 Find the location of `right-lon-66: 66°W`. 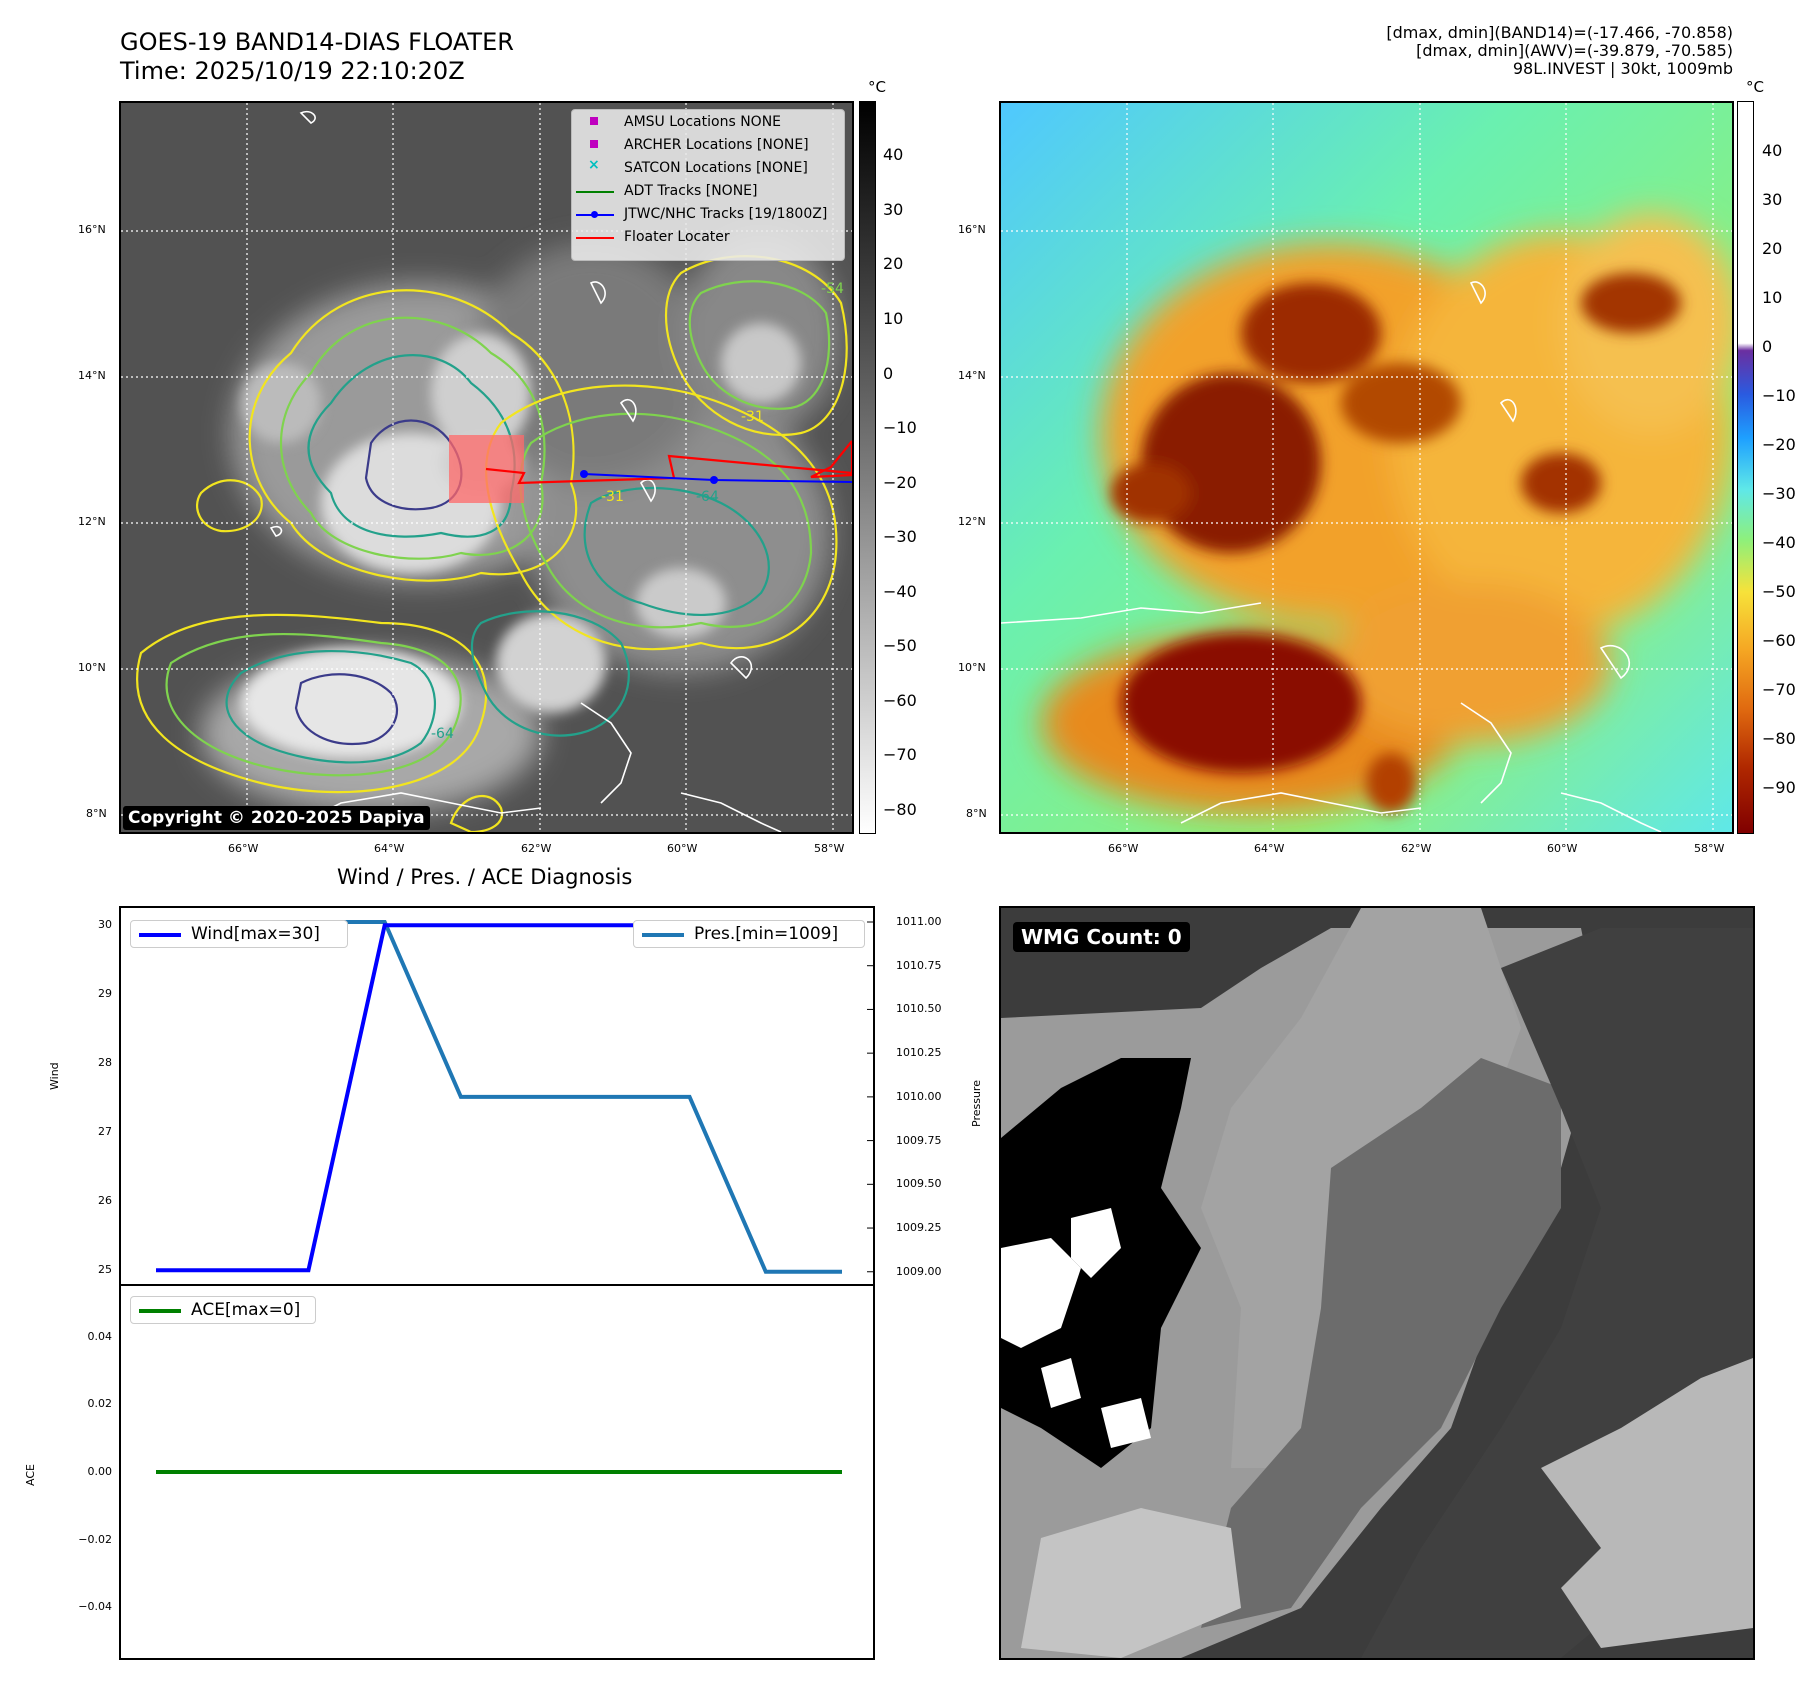

right-lon-66: 66°W is located at coordinates (1123, 848).